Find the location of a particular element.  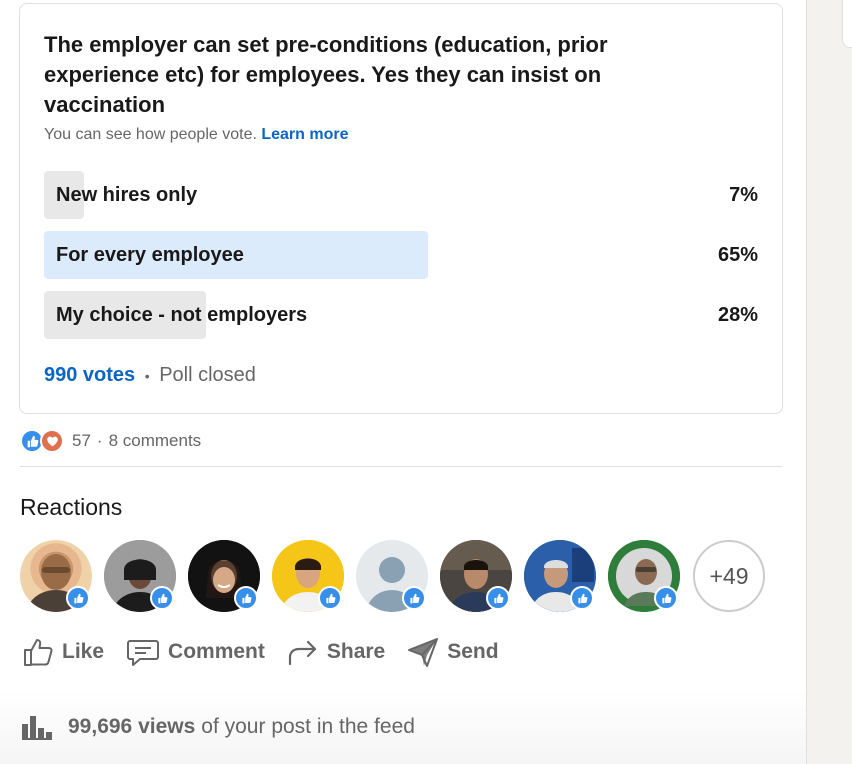

post-views: 99,696 views of your post in the feed is located at coordinates (217, 727).